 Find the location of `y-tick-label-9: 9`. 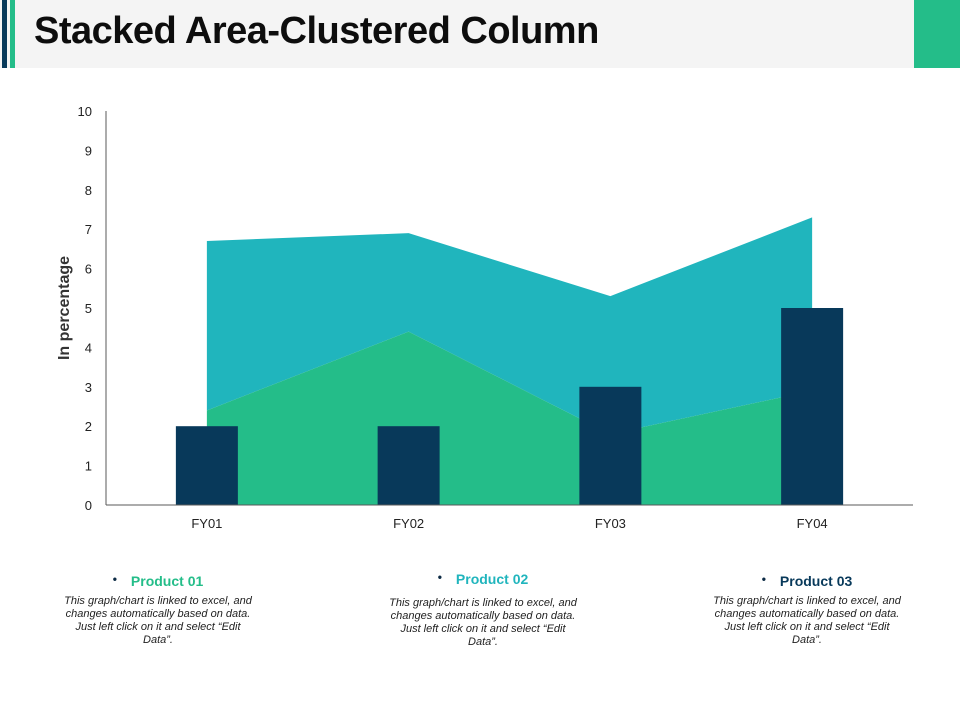

y-tick-label-9: 9 is located at coordinates (88, 150).